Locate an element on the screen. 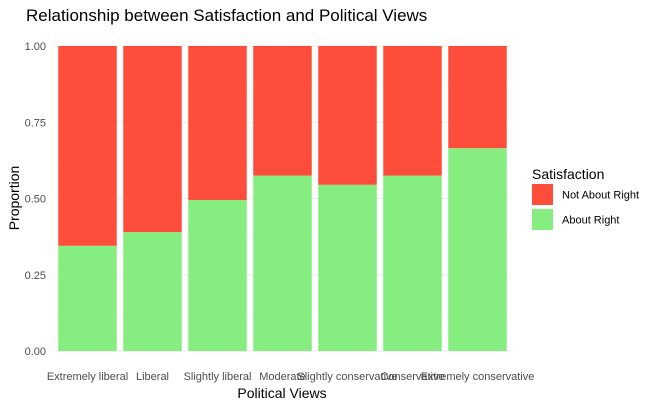  y-tick-label: 0.50 is located at coordinates (35, 200).